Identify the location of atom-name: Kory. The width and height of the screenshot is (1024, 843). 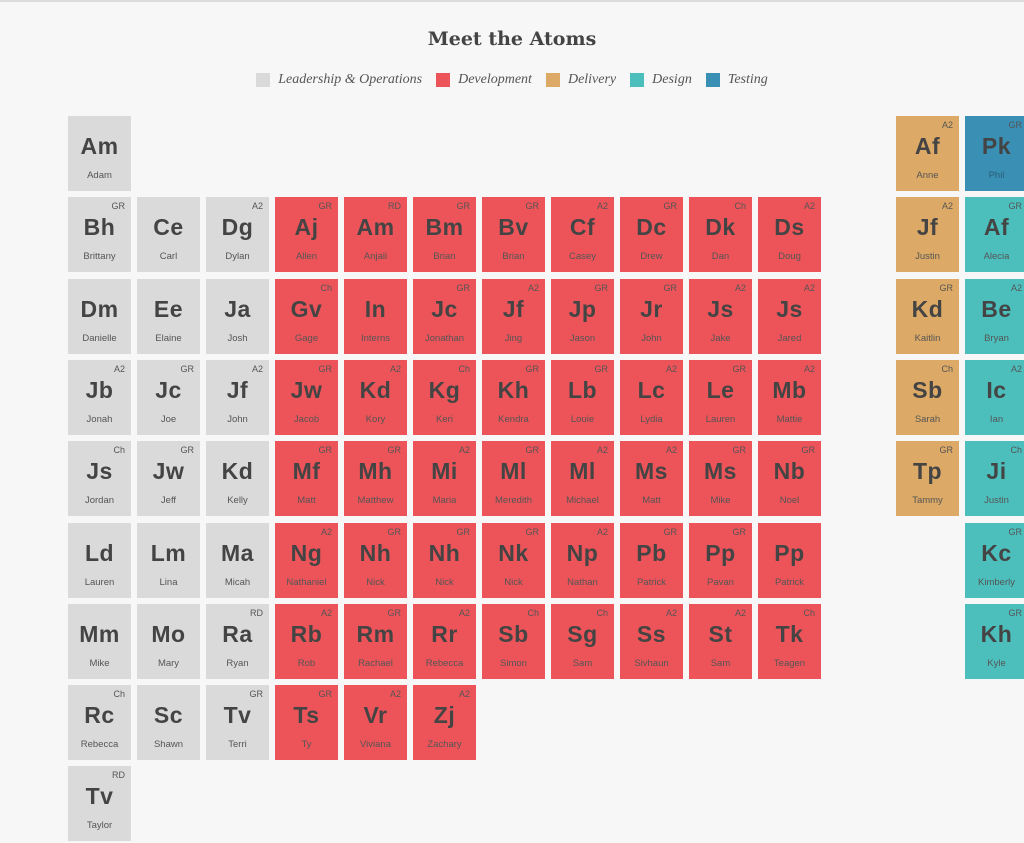
(375, 419).